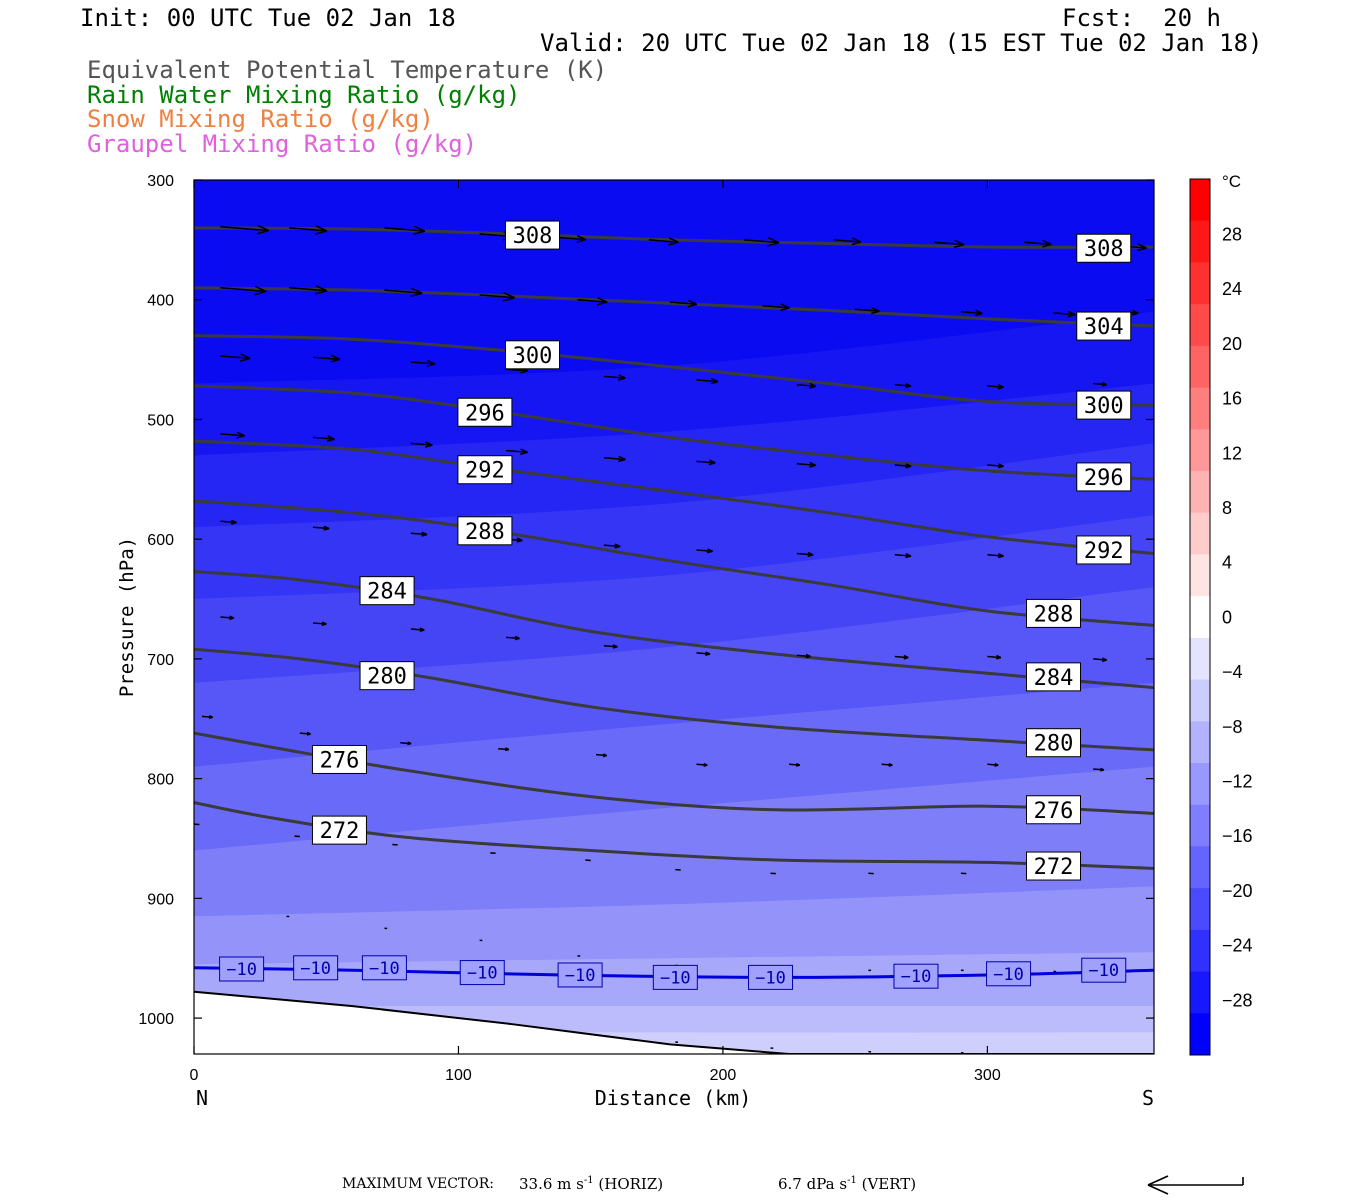  Describe the element at coordinates (674, 1022) in the screenshot. I see `terrain-line` at that location.